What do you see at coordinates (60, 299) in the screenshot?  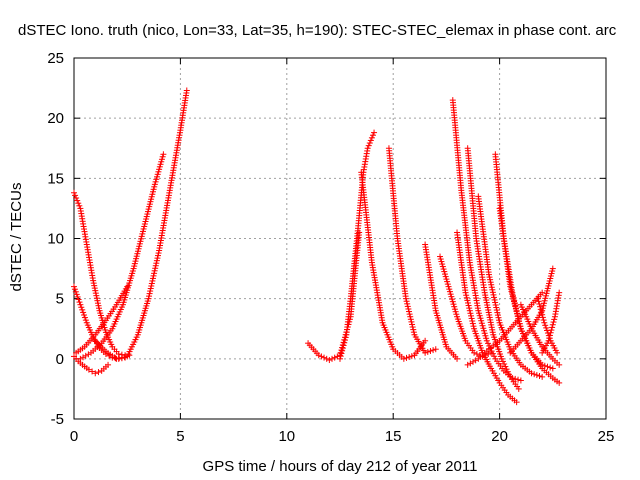 I see `y-tick-label: 5` at bounding box center [60, 299].